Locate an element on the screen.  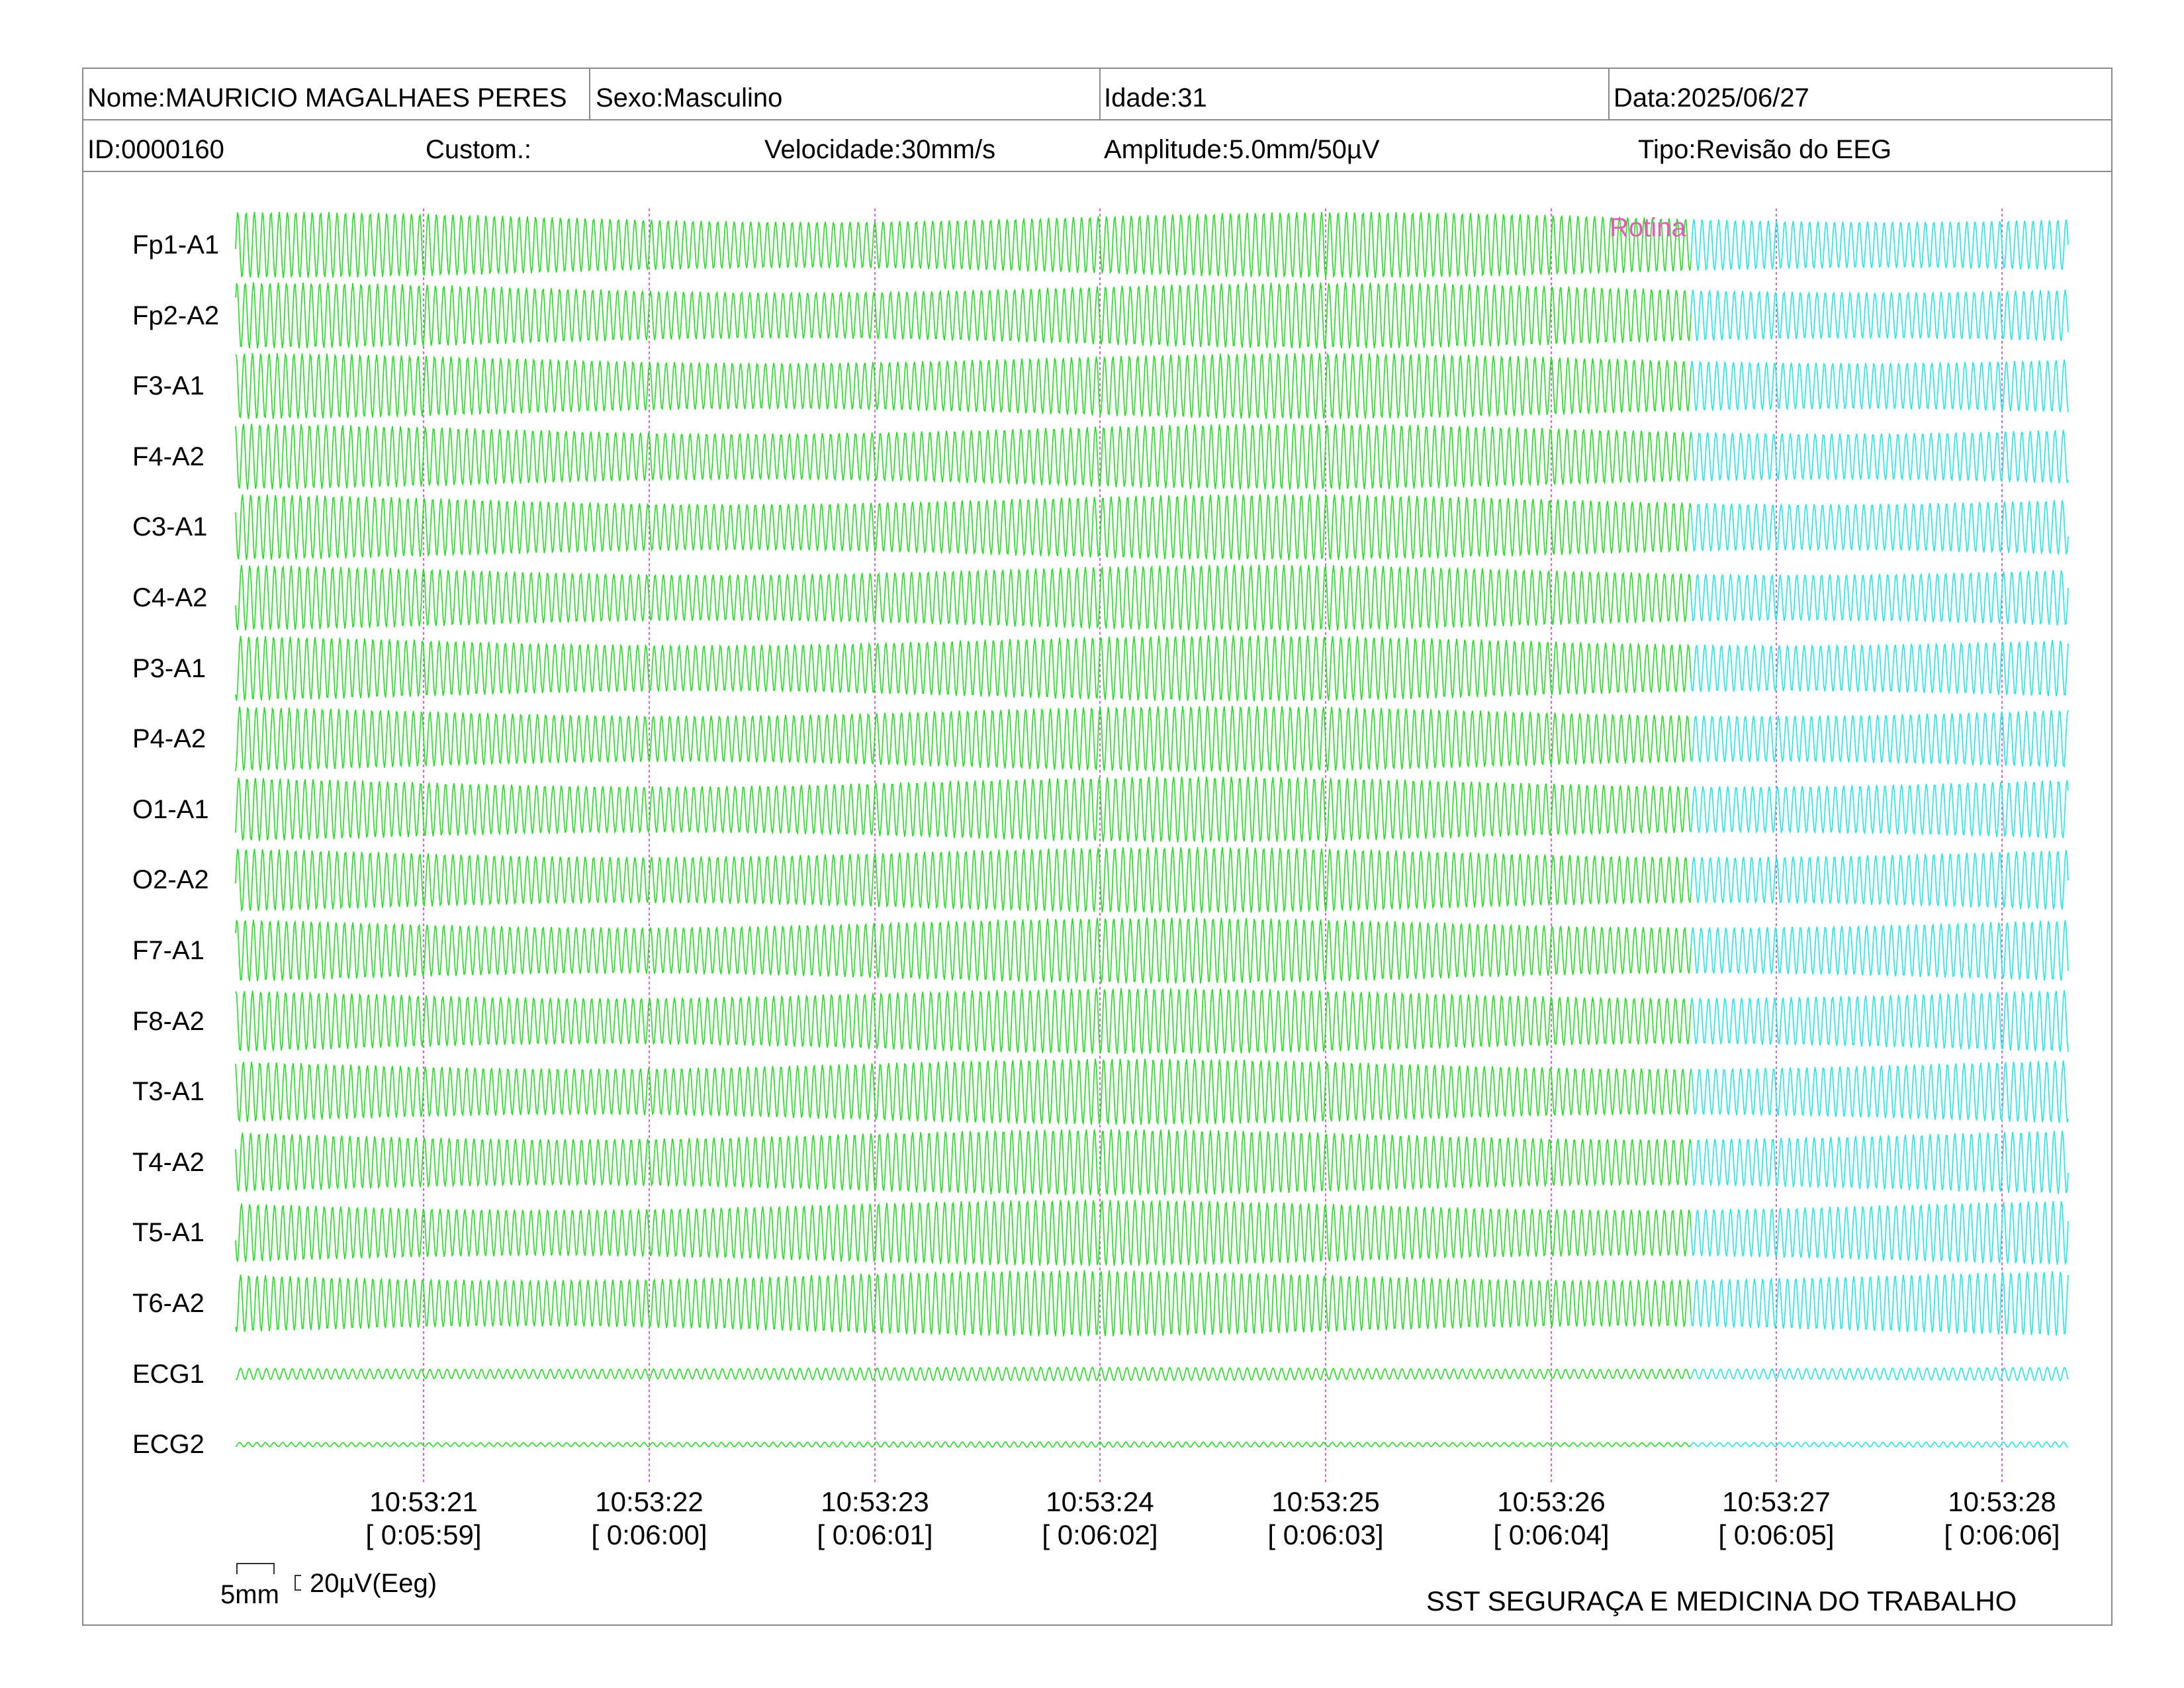
time-elapsed-label: [ 0:05:59] is located at coordinates (424, 1534).